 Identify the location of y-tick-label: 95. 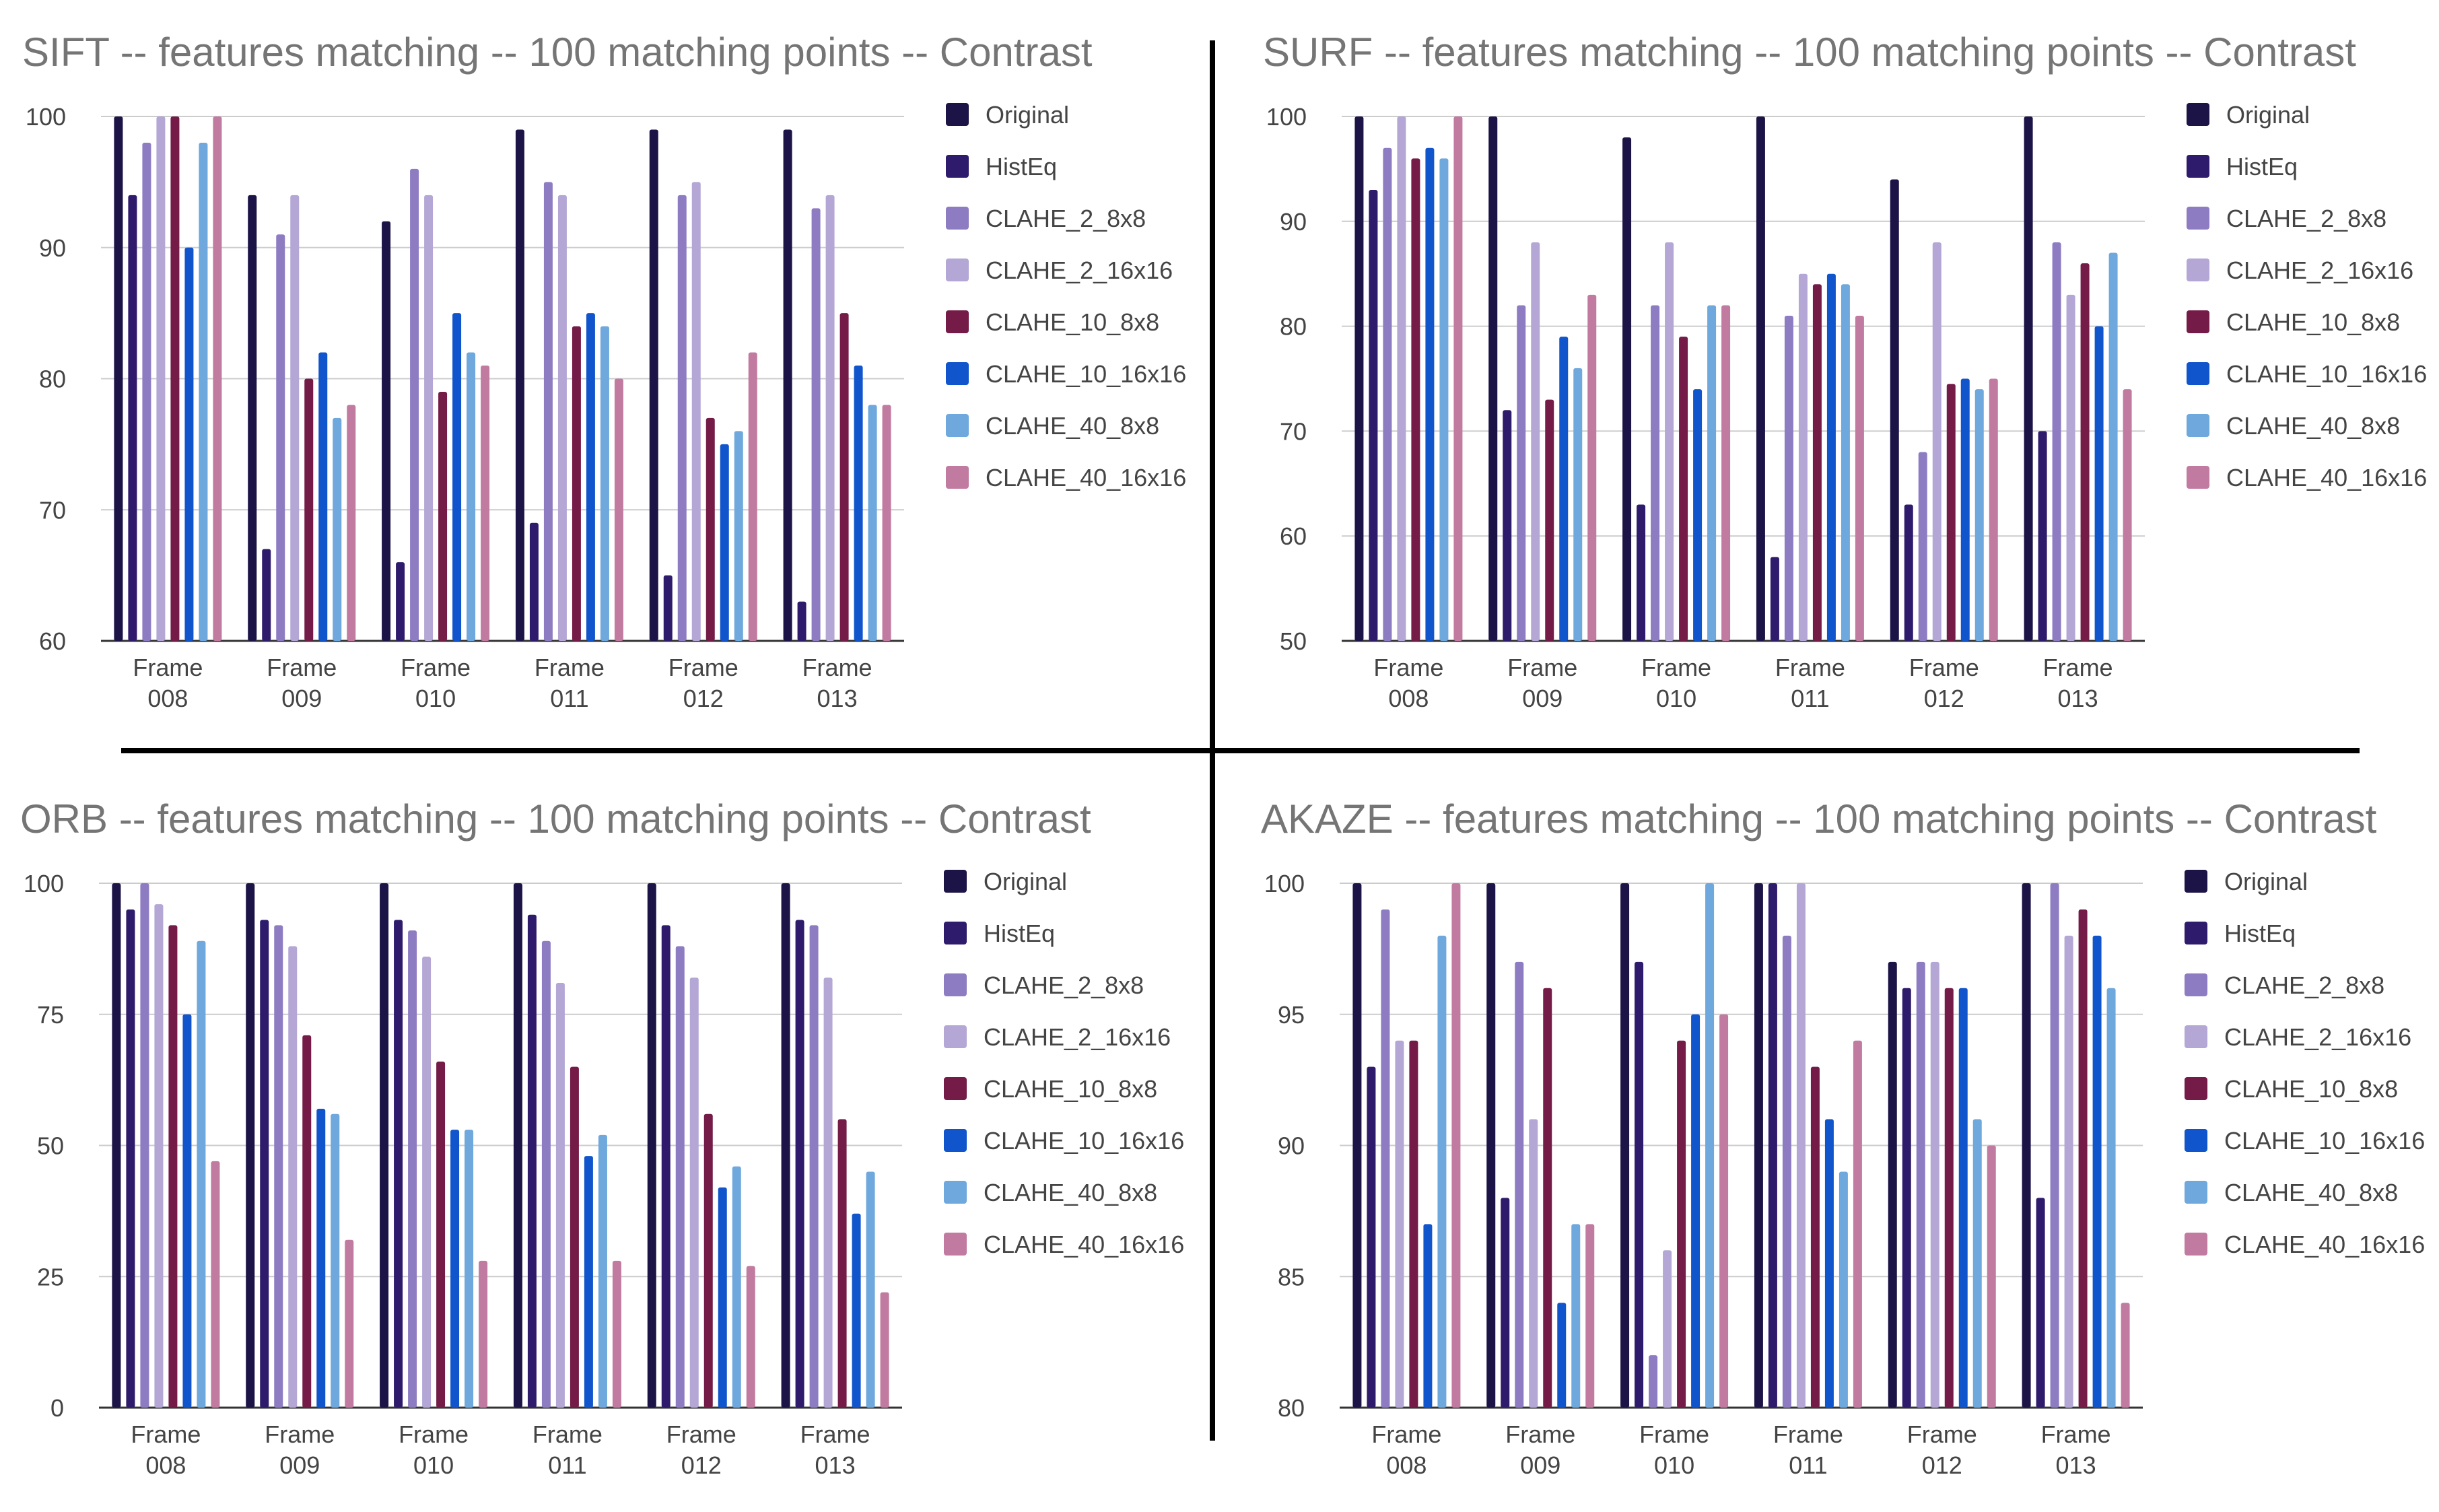
(1291, 1015).